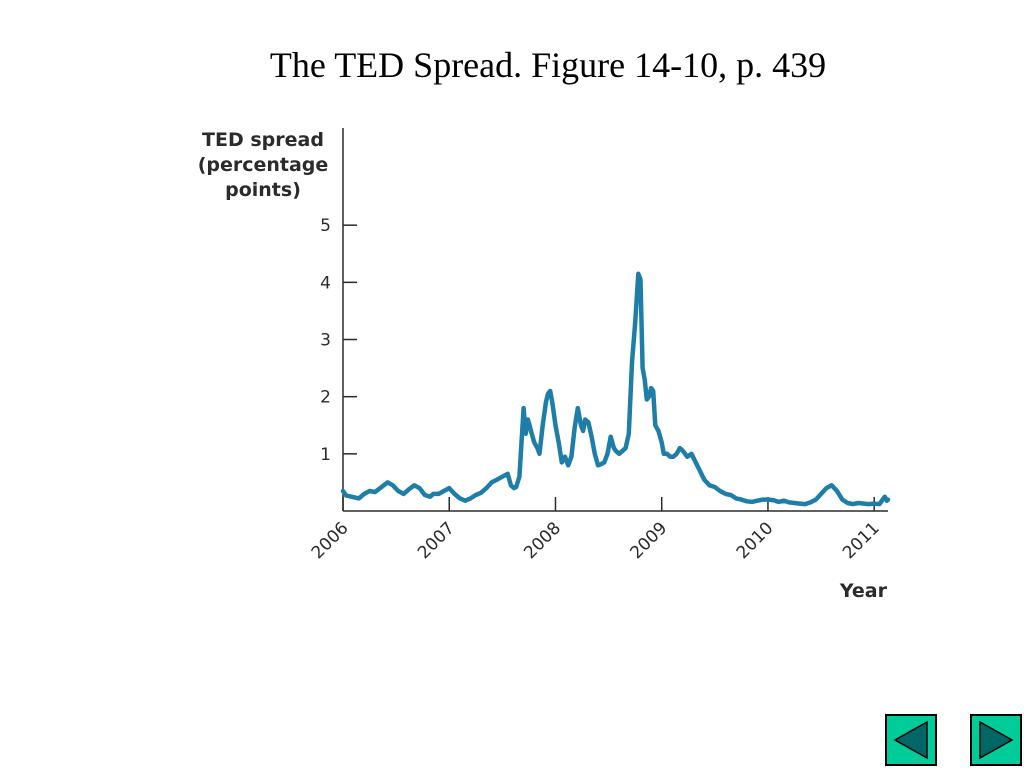 Image resolution: width=1024 pixels, height=771 pixels. I want to click on y-tick-label: 4, so click(325, 283).